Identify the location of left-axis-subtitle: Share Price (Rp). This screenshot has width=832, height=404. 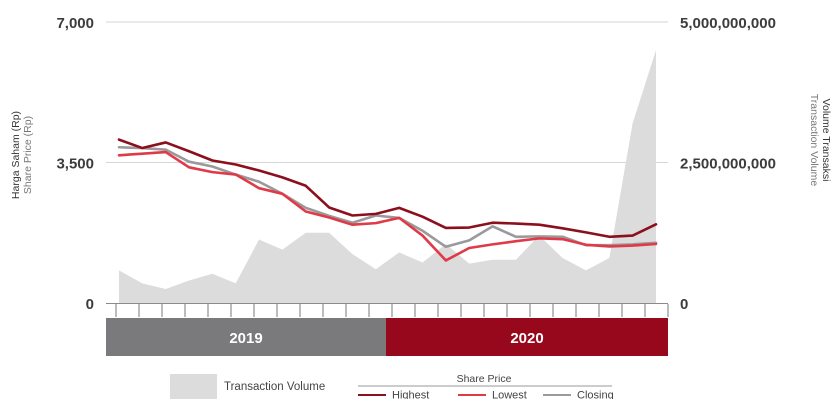
(28, 155).